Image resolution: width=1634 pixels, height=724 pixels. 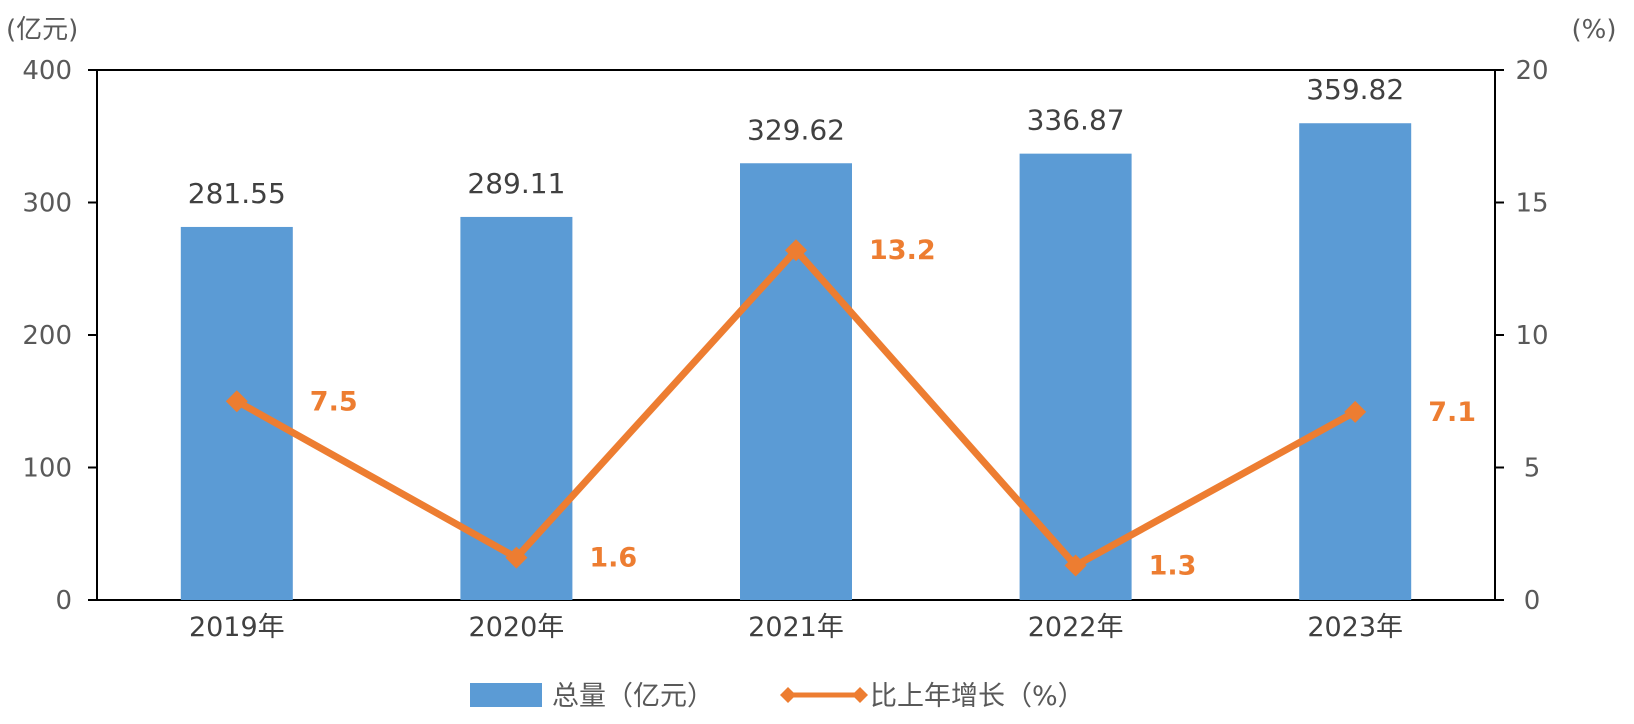 I want to click on right-tick-label: 0, so click(x=1532, y=601).